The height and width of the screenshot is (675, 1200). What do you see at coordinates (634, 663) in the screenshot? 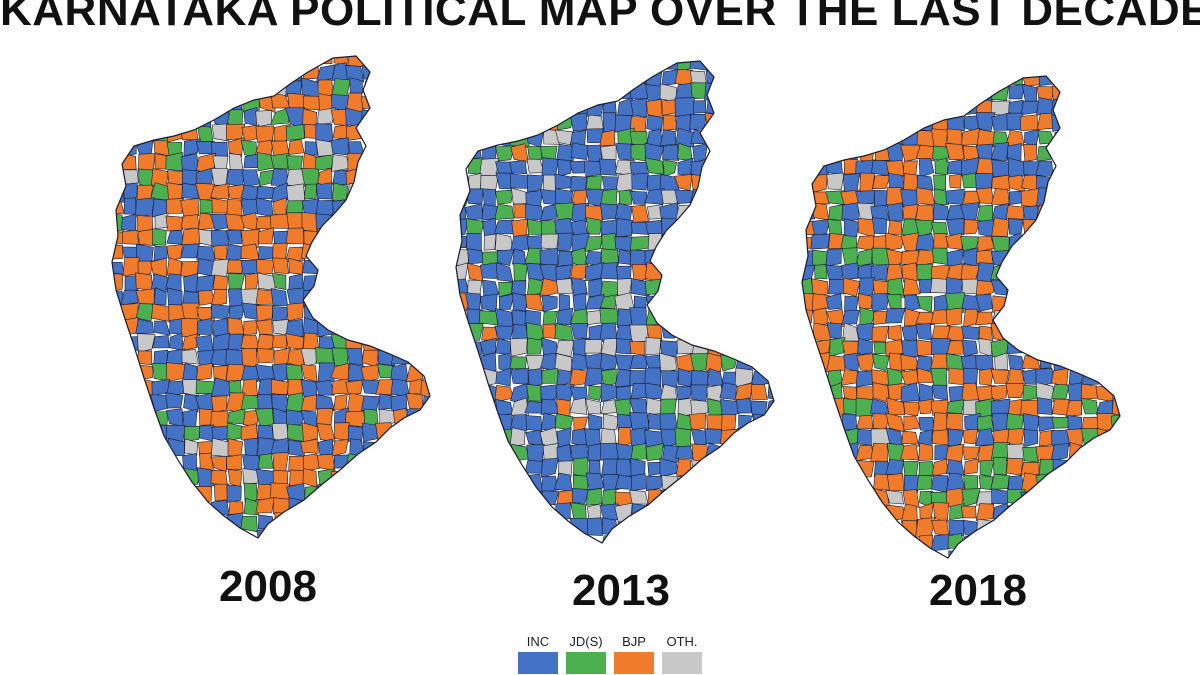
I see `legend-swatch-bjp` at bounding box center [634, 663].